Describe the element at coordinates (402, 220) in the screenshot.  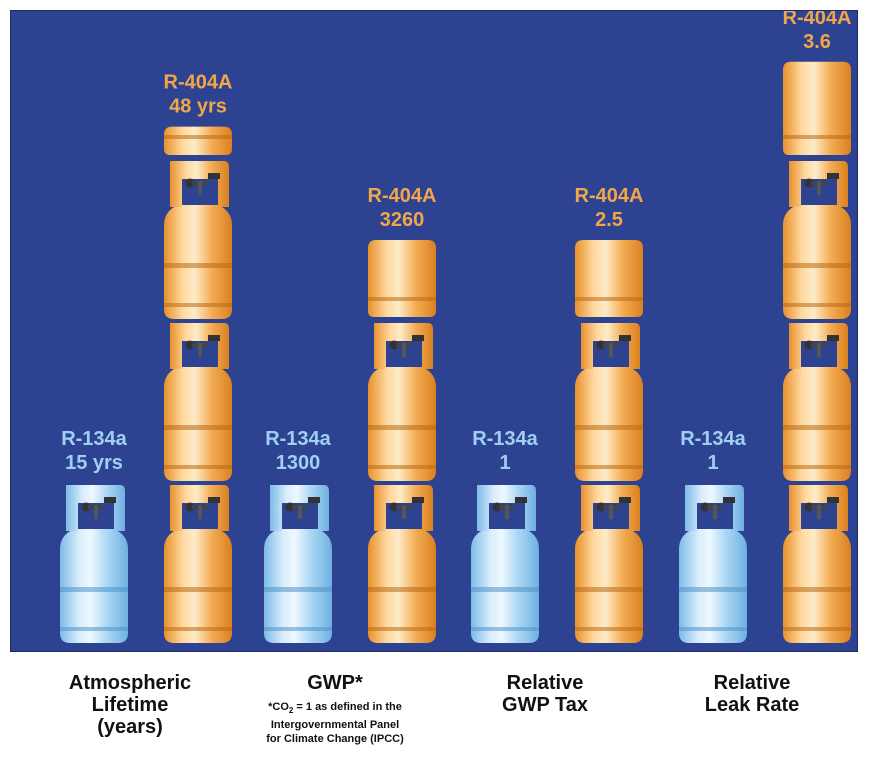
I see `data-value-label: 3260` at that location.